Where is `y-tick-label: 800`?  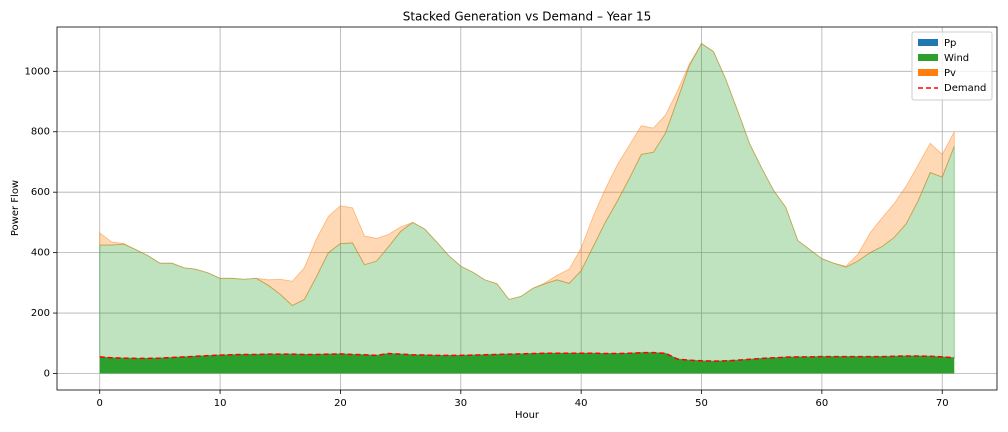
y-tick-label: 800 is located at coordinates (40, 132).